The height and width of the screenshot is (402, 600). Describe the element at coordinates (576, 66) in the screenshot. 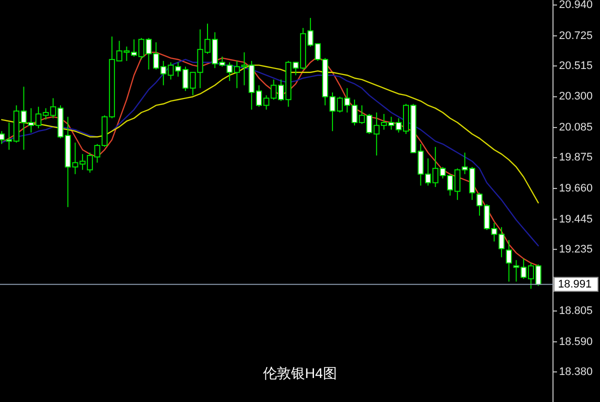

I see `y-tick-label: 20.515` at that location.